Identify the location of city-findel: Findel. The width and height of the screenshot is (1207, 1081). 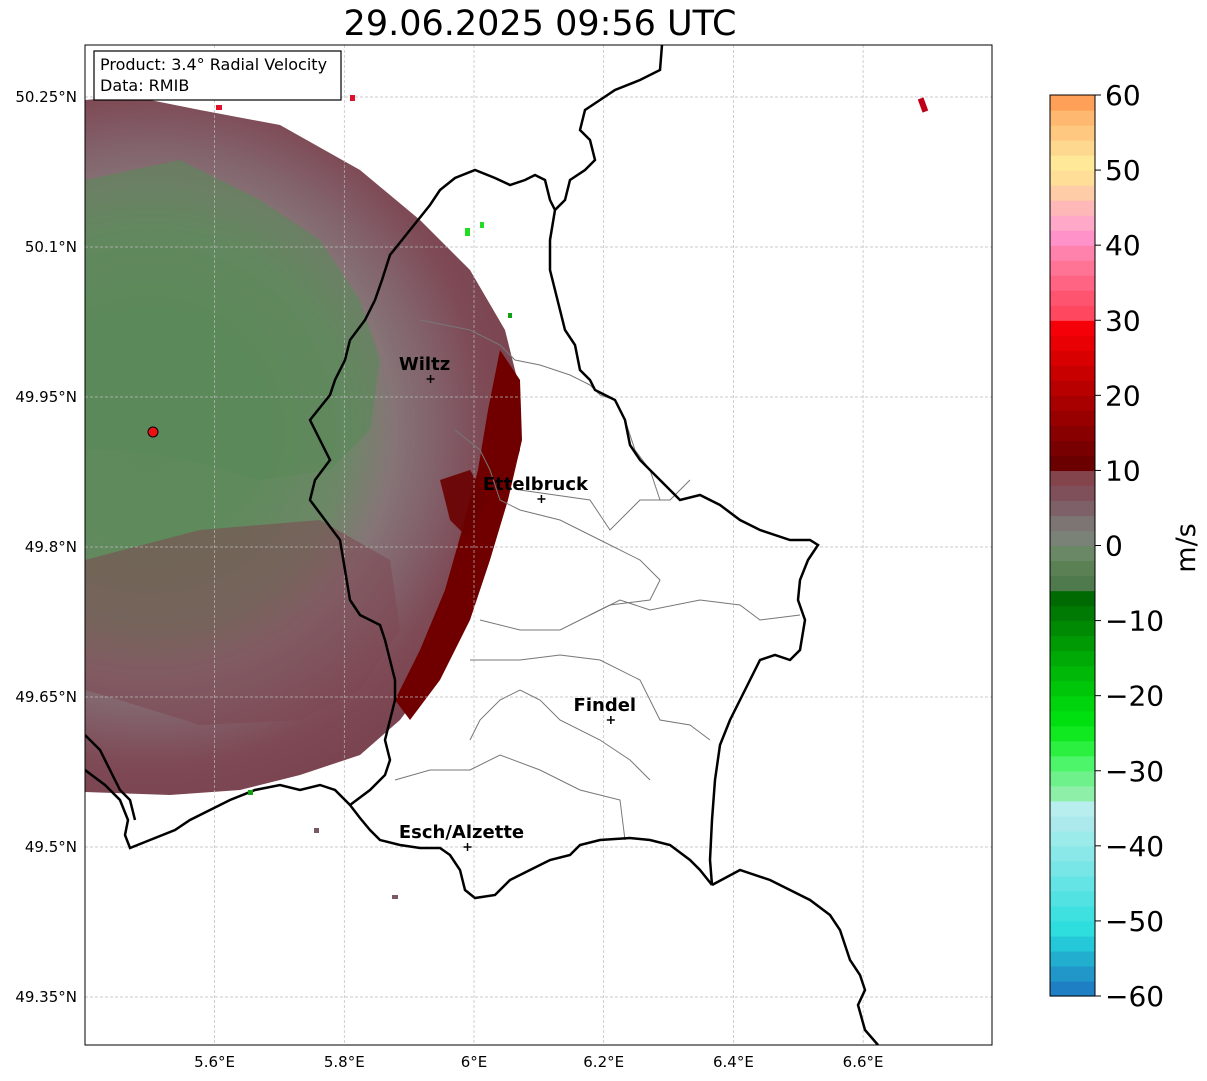
(605, 709).